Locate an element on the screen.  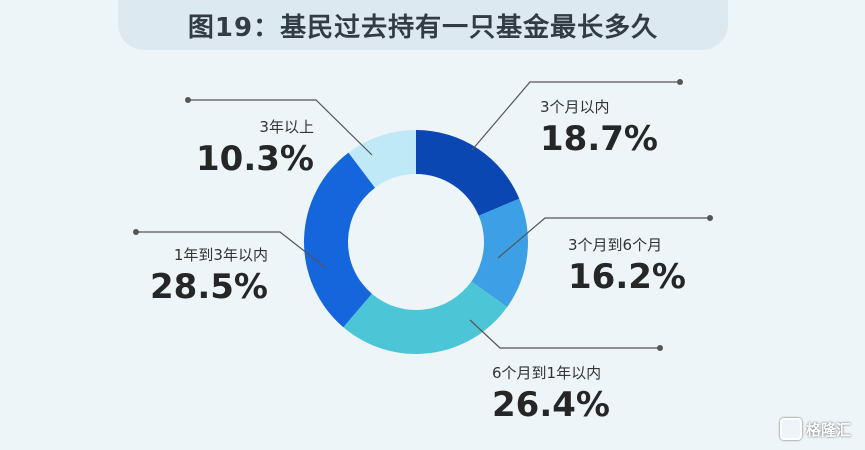
slice-0-name: 3个月以内 is located at coordinates (575, 107).